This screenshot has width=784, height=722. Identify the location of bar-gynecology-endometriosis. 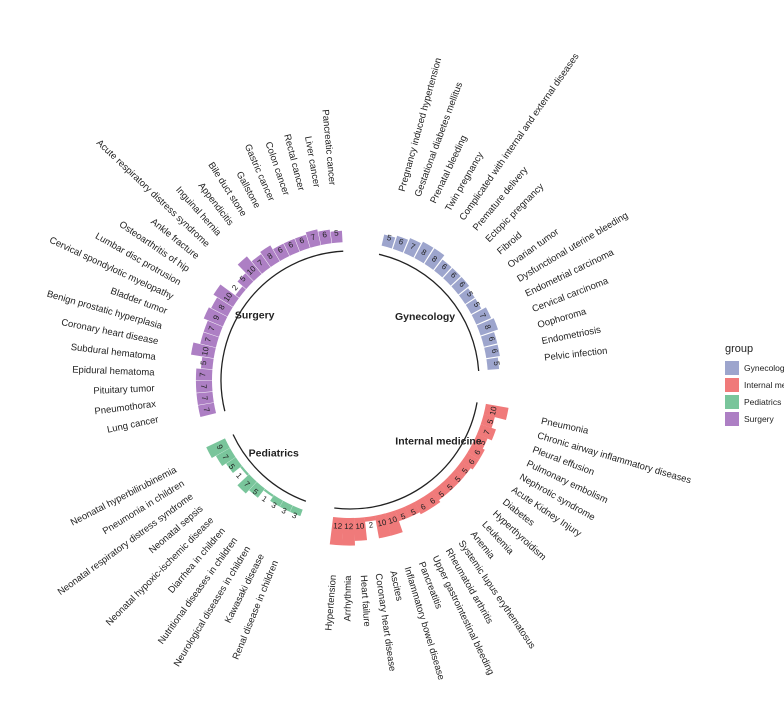
(492, 351).